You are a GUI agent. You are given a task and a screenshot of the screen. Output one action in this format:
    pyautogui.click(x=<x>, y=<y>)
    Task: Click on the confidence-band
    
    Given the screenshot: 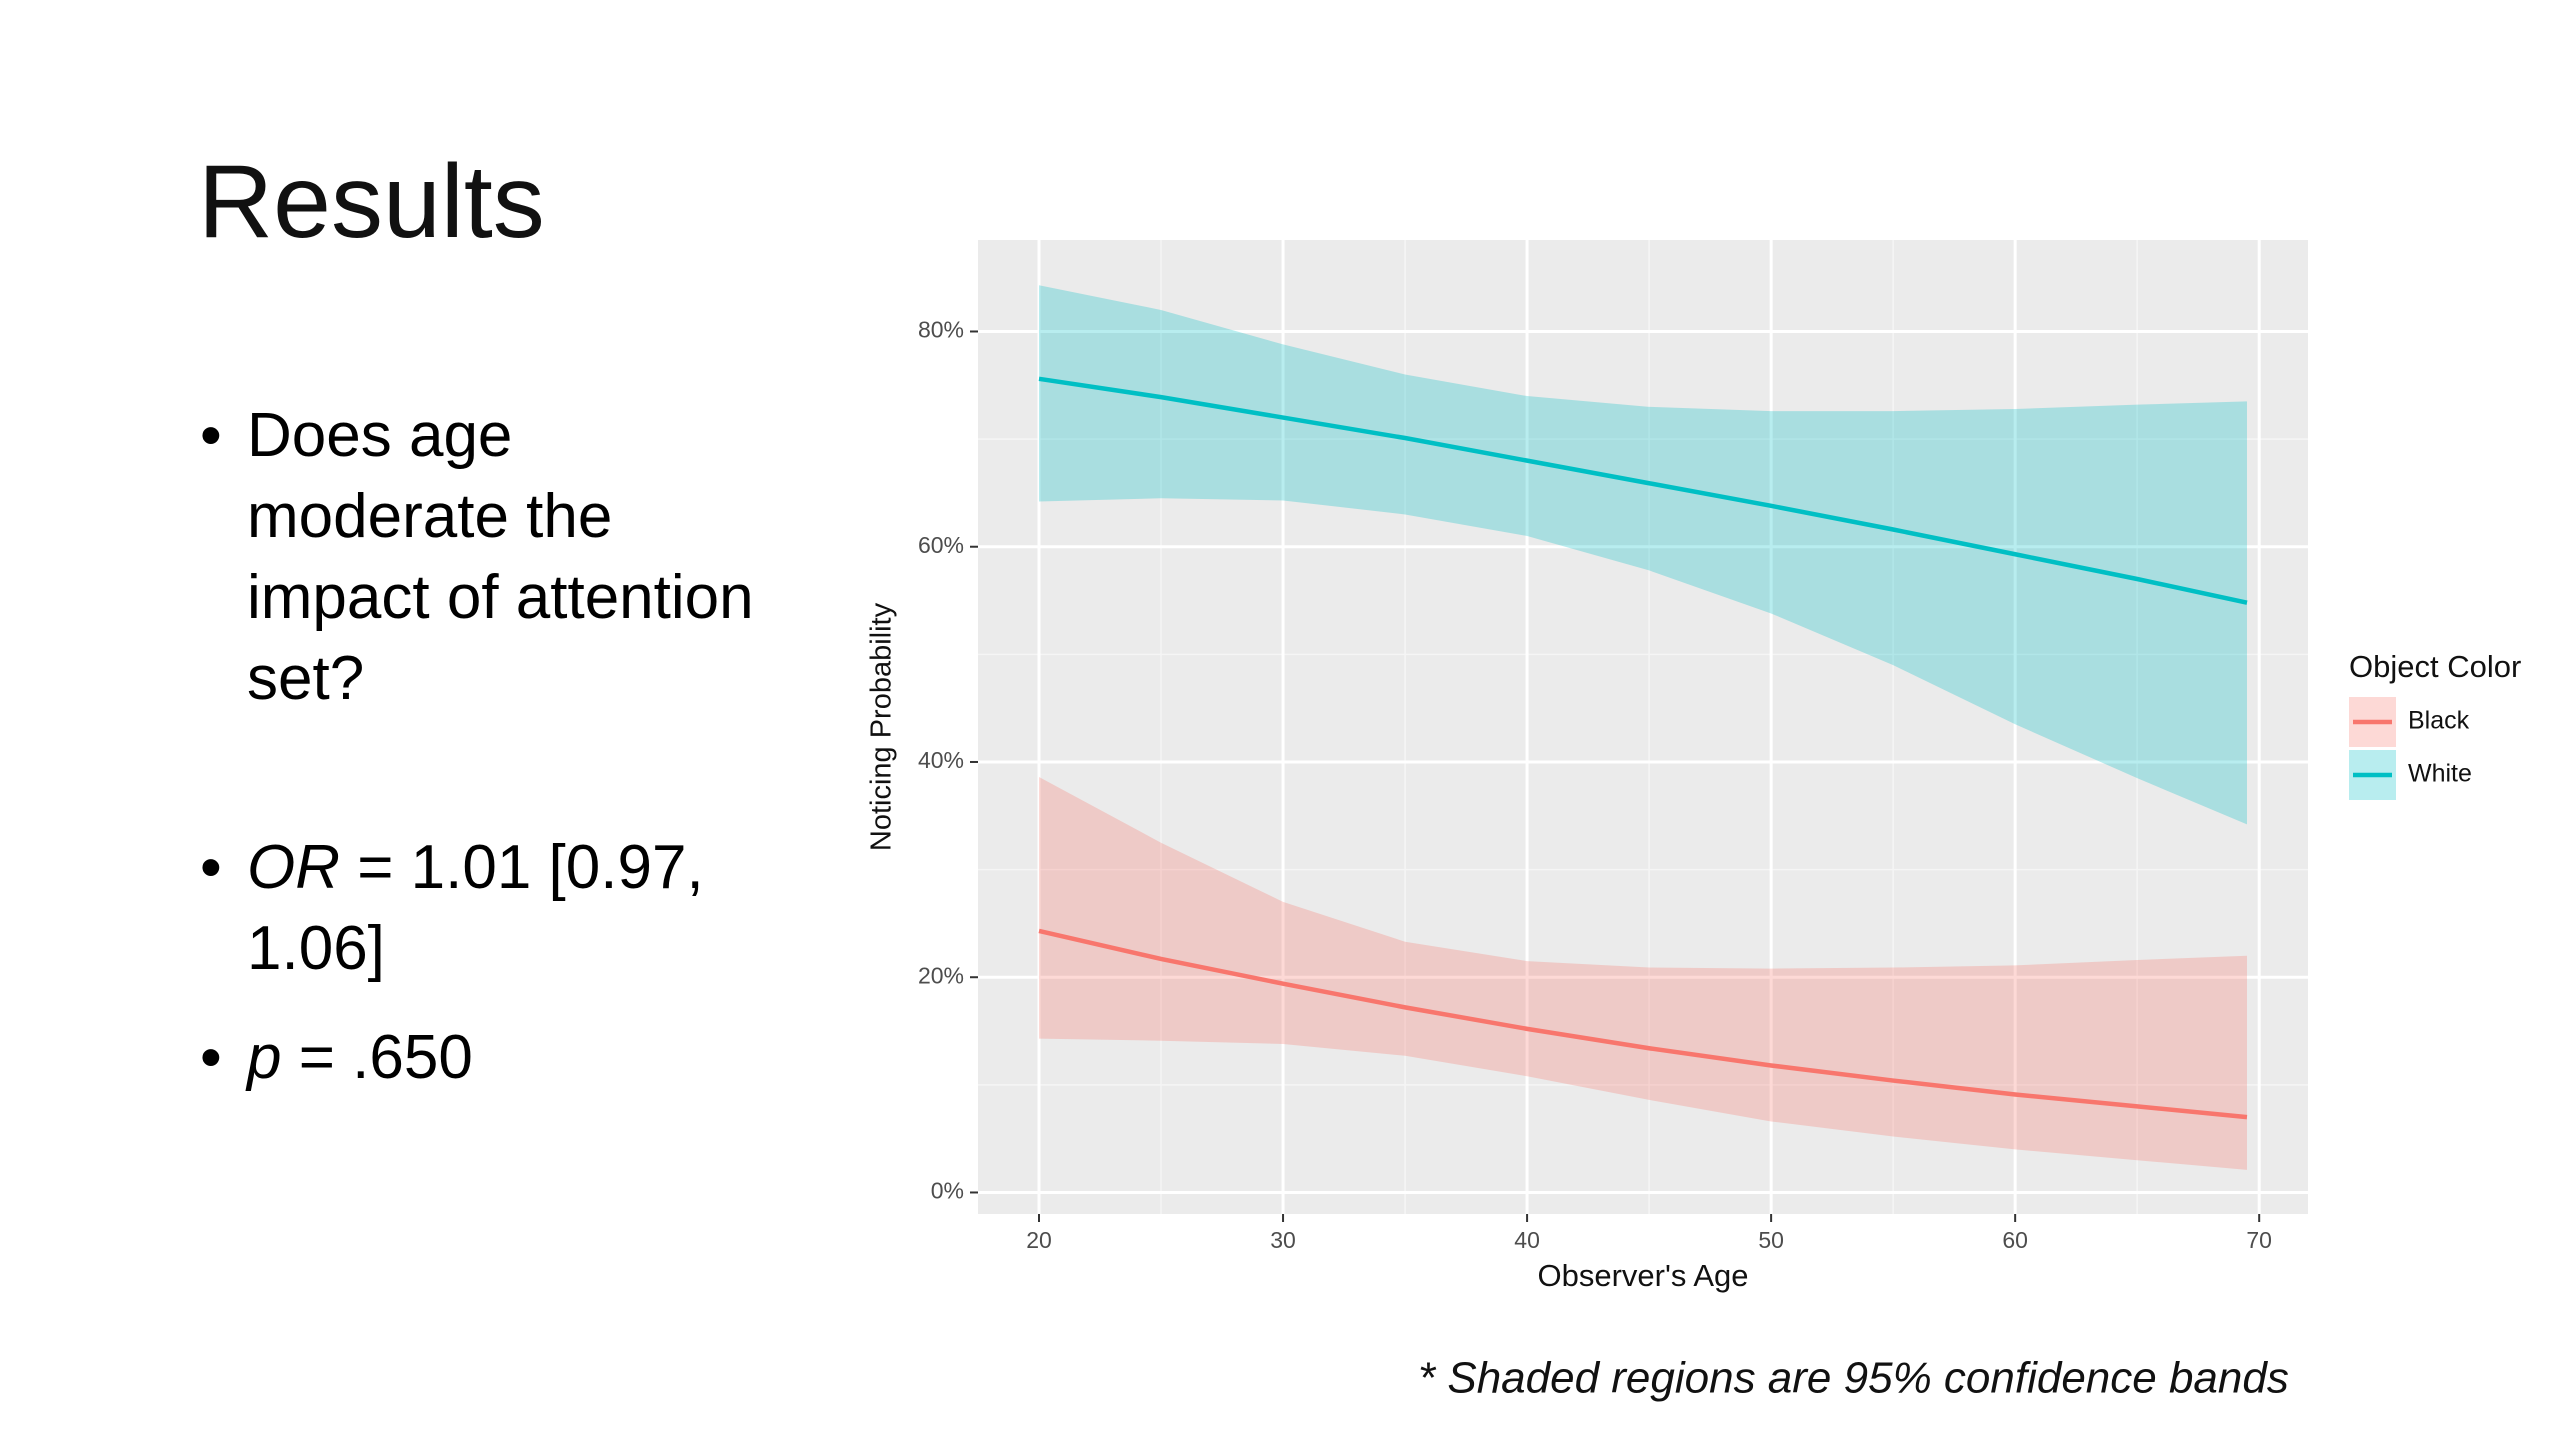 What is the action you would take?
    pyautogui.click(x=1643, y=973)
    